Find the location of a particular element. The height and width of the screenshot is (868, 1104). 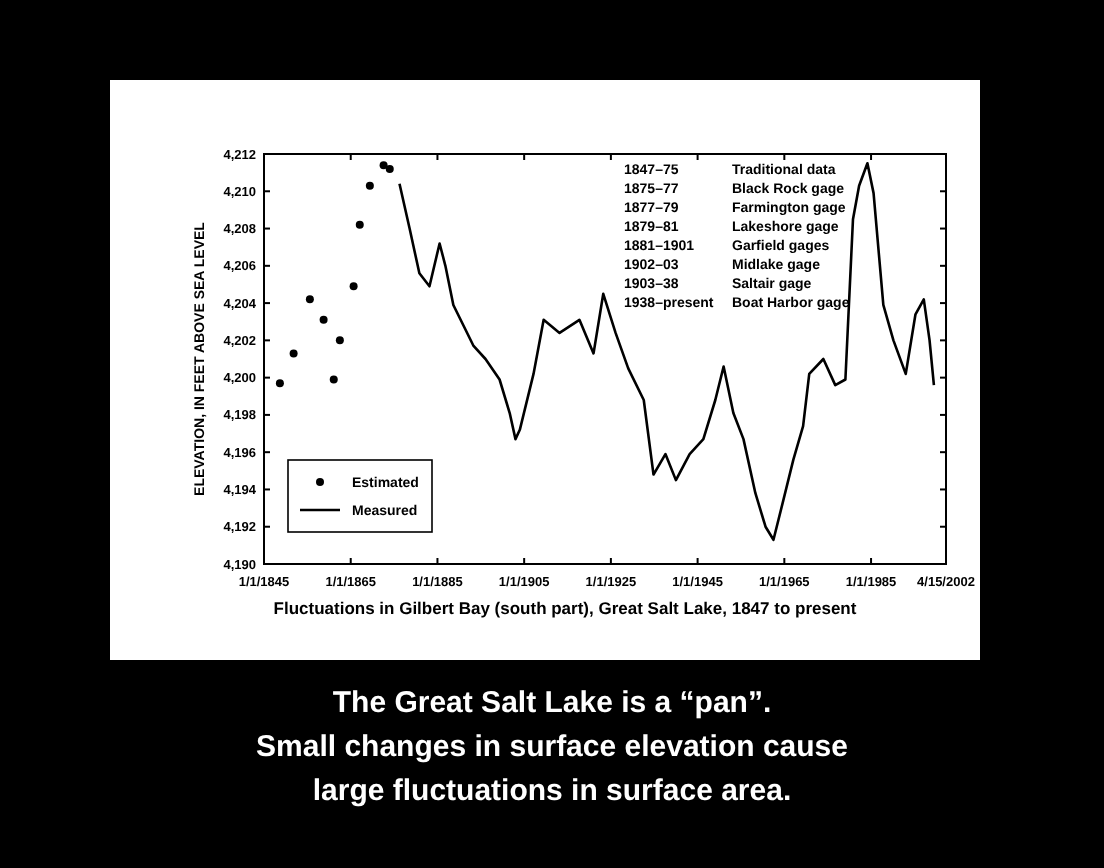

x-axis-title: Fluctuations in Gilbert Bay (south part), Great Salt Lake, 1847 to present is located at coordinates (565, 608).